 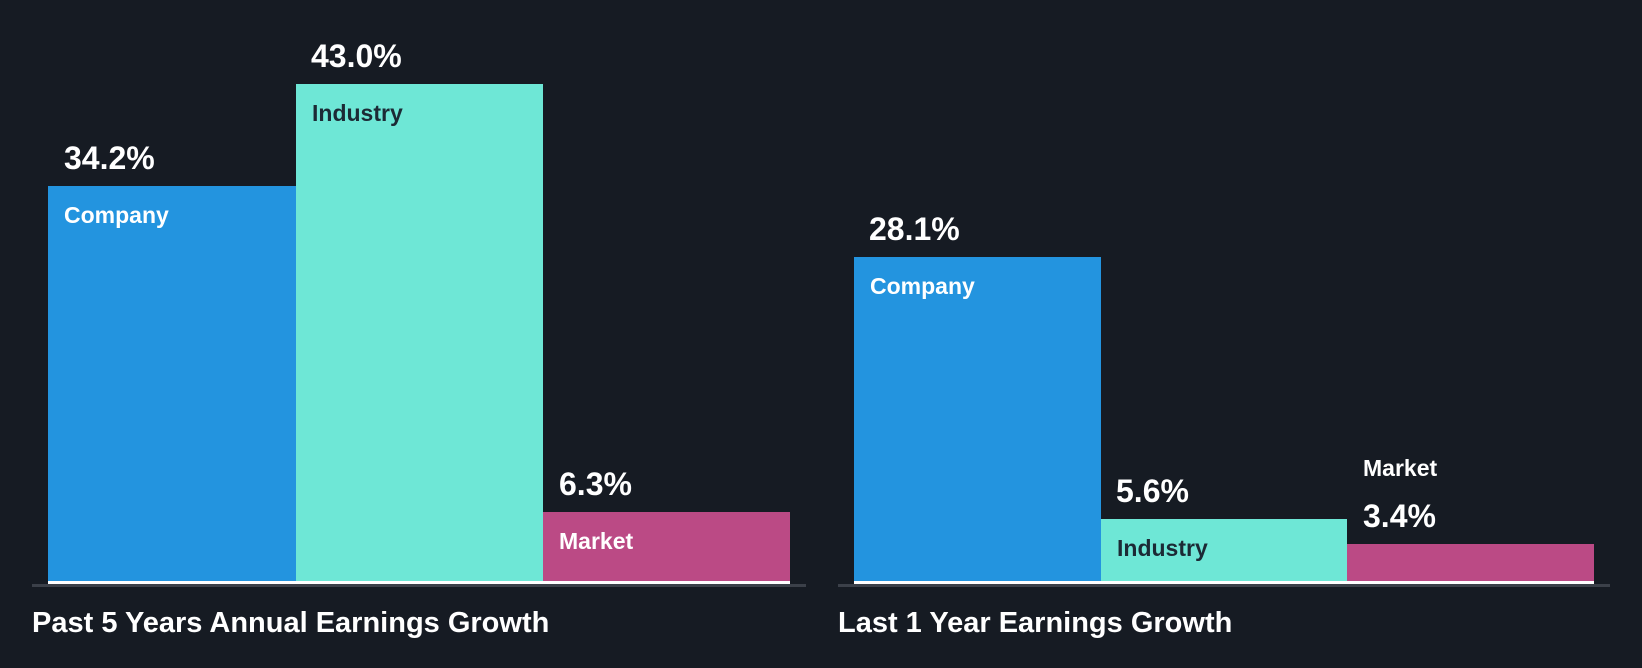 I want to click on value-label-industry: 43.0%, so click(x=356, y=56).